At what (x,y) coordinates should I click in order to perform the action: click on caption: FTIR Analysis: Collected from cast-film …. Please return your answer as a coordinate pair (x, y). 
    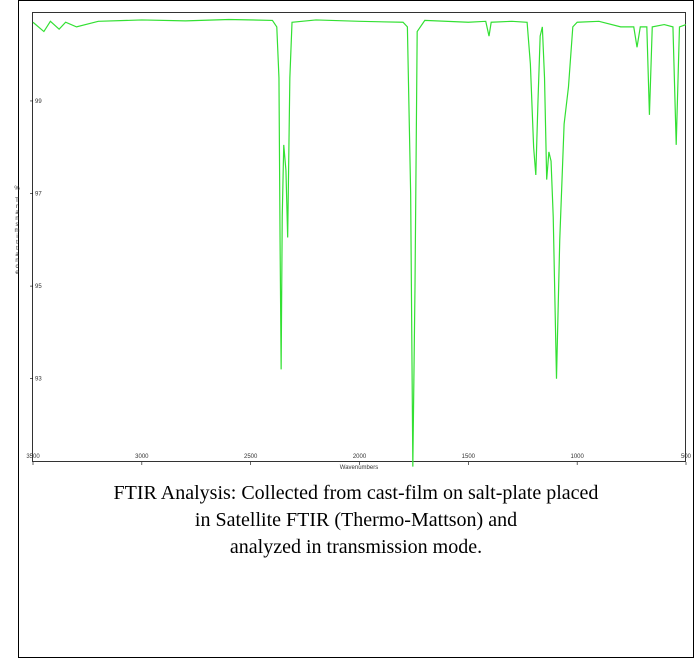
    Looking at the image, I should click on (356, 520).